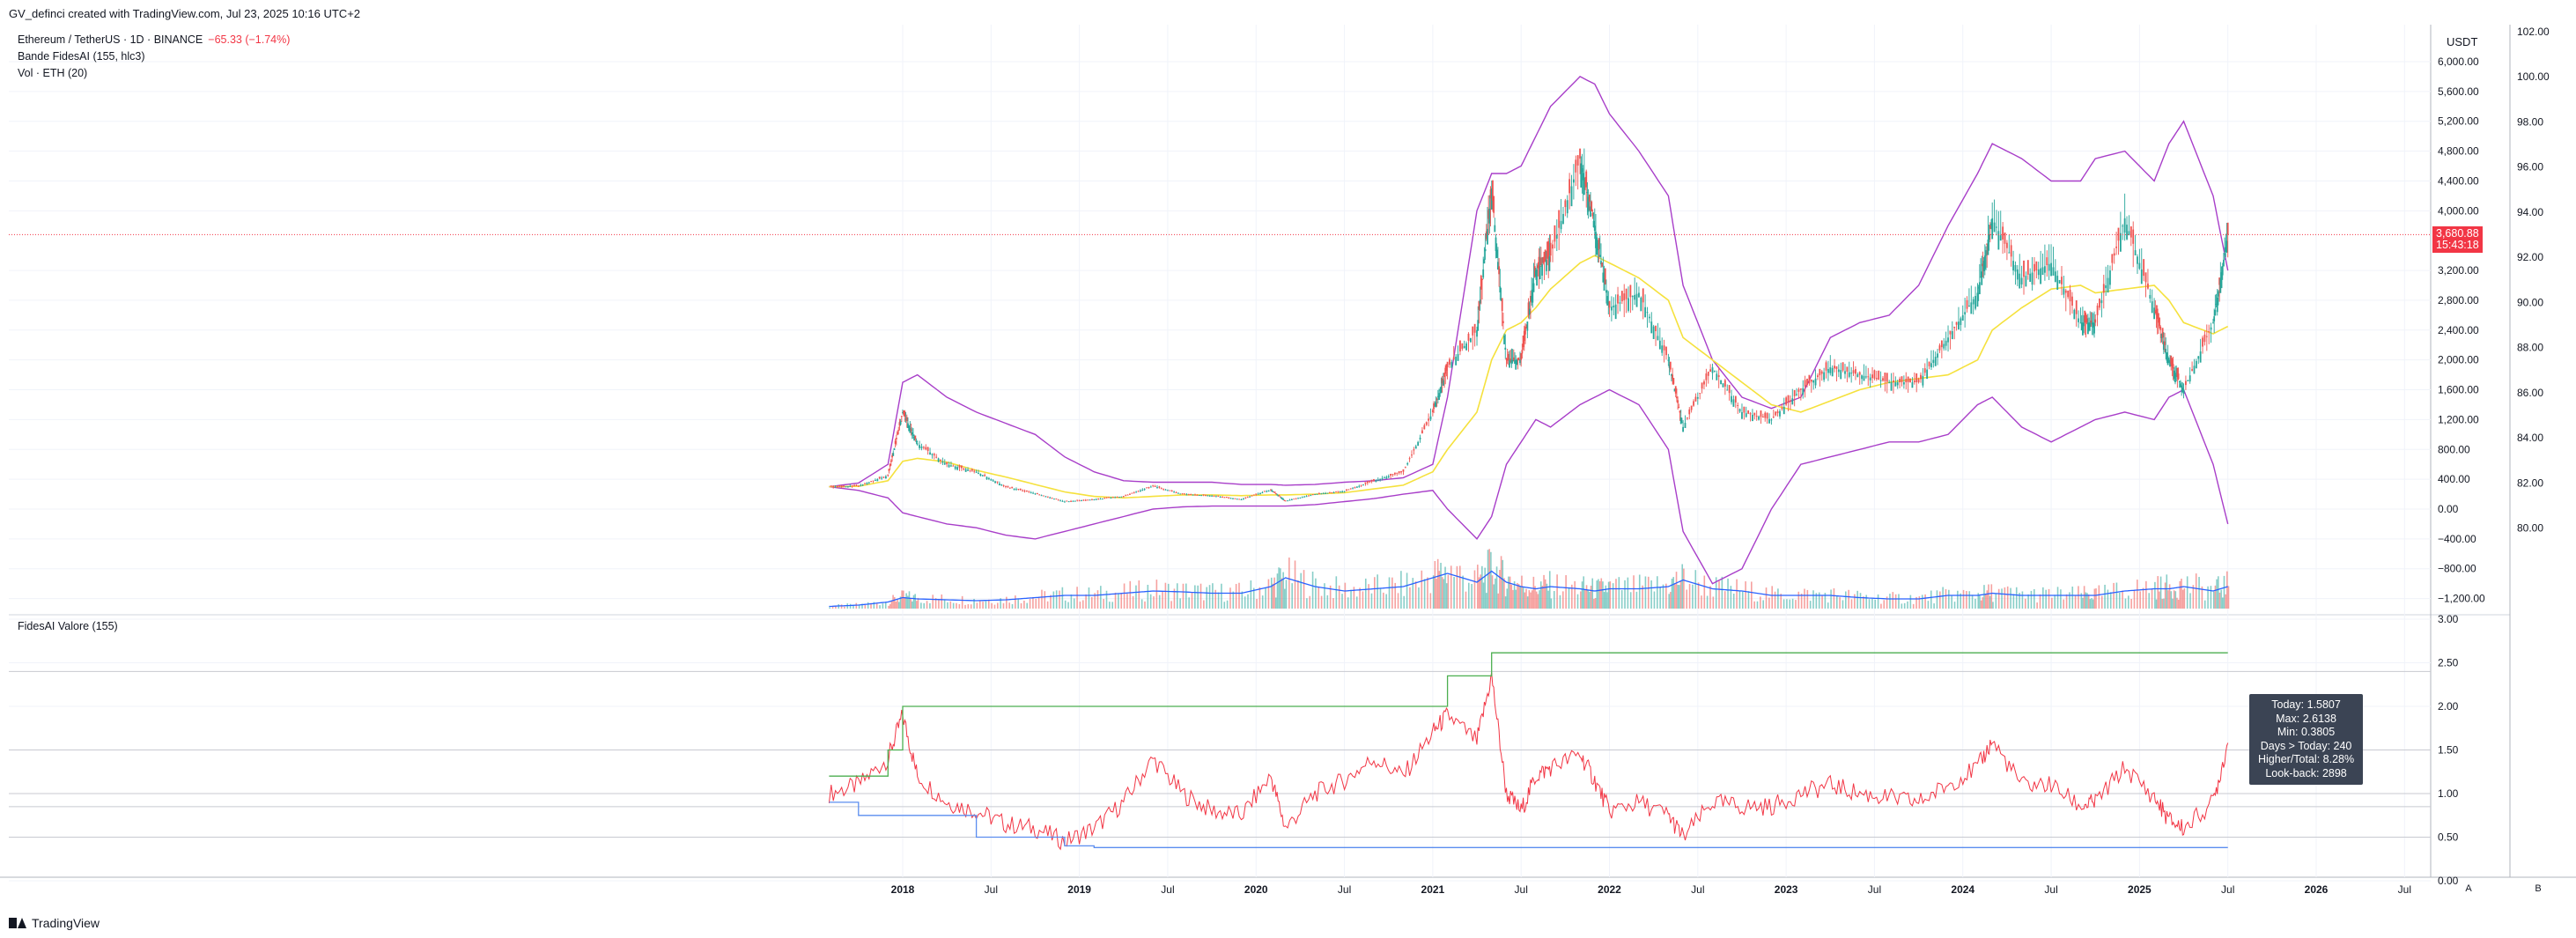 The width and height of the screenshot is (2576, 938). I want to click on tradingview-logo: TradingView, so click(54, 923).